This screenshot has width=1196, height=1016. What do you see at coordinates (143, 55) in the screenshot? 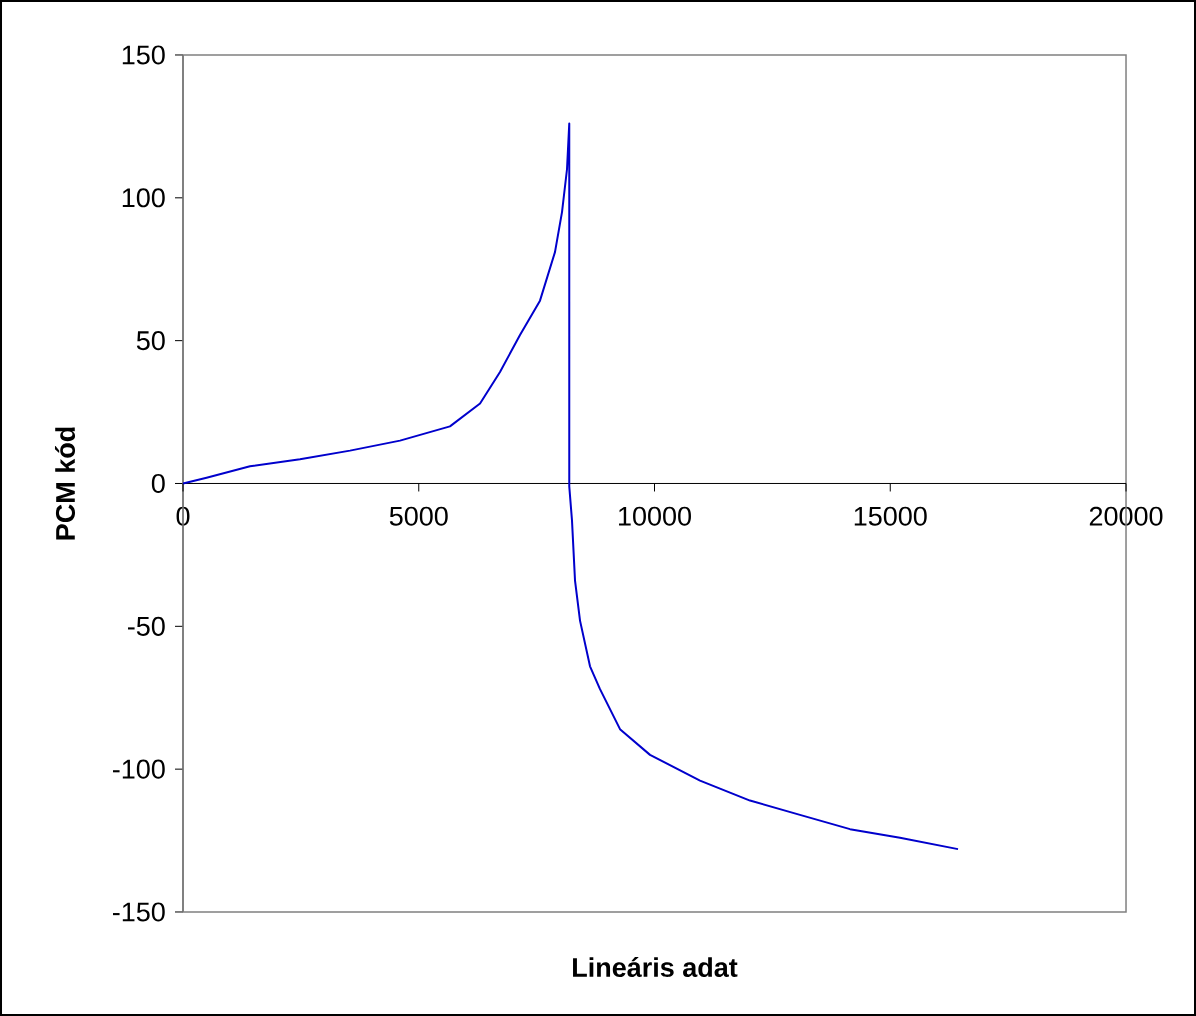
I see `y-tick-label: 150` at bounding box center [143, 55].